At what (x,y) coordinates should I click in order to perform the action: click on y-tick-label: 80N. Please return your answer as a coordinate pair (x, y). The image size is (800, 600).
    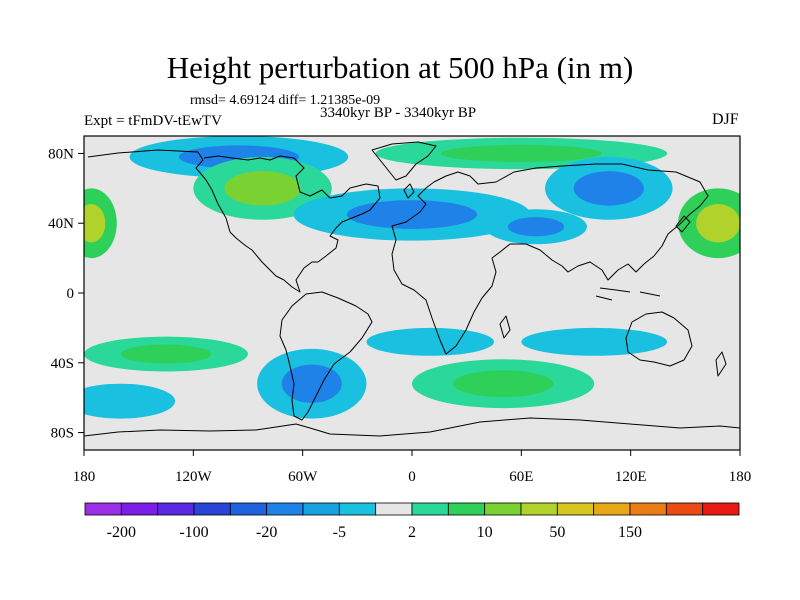
    Looking at the image, I should click on (61, 154).